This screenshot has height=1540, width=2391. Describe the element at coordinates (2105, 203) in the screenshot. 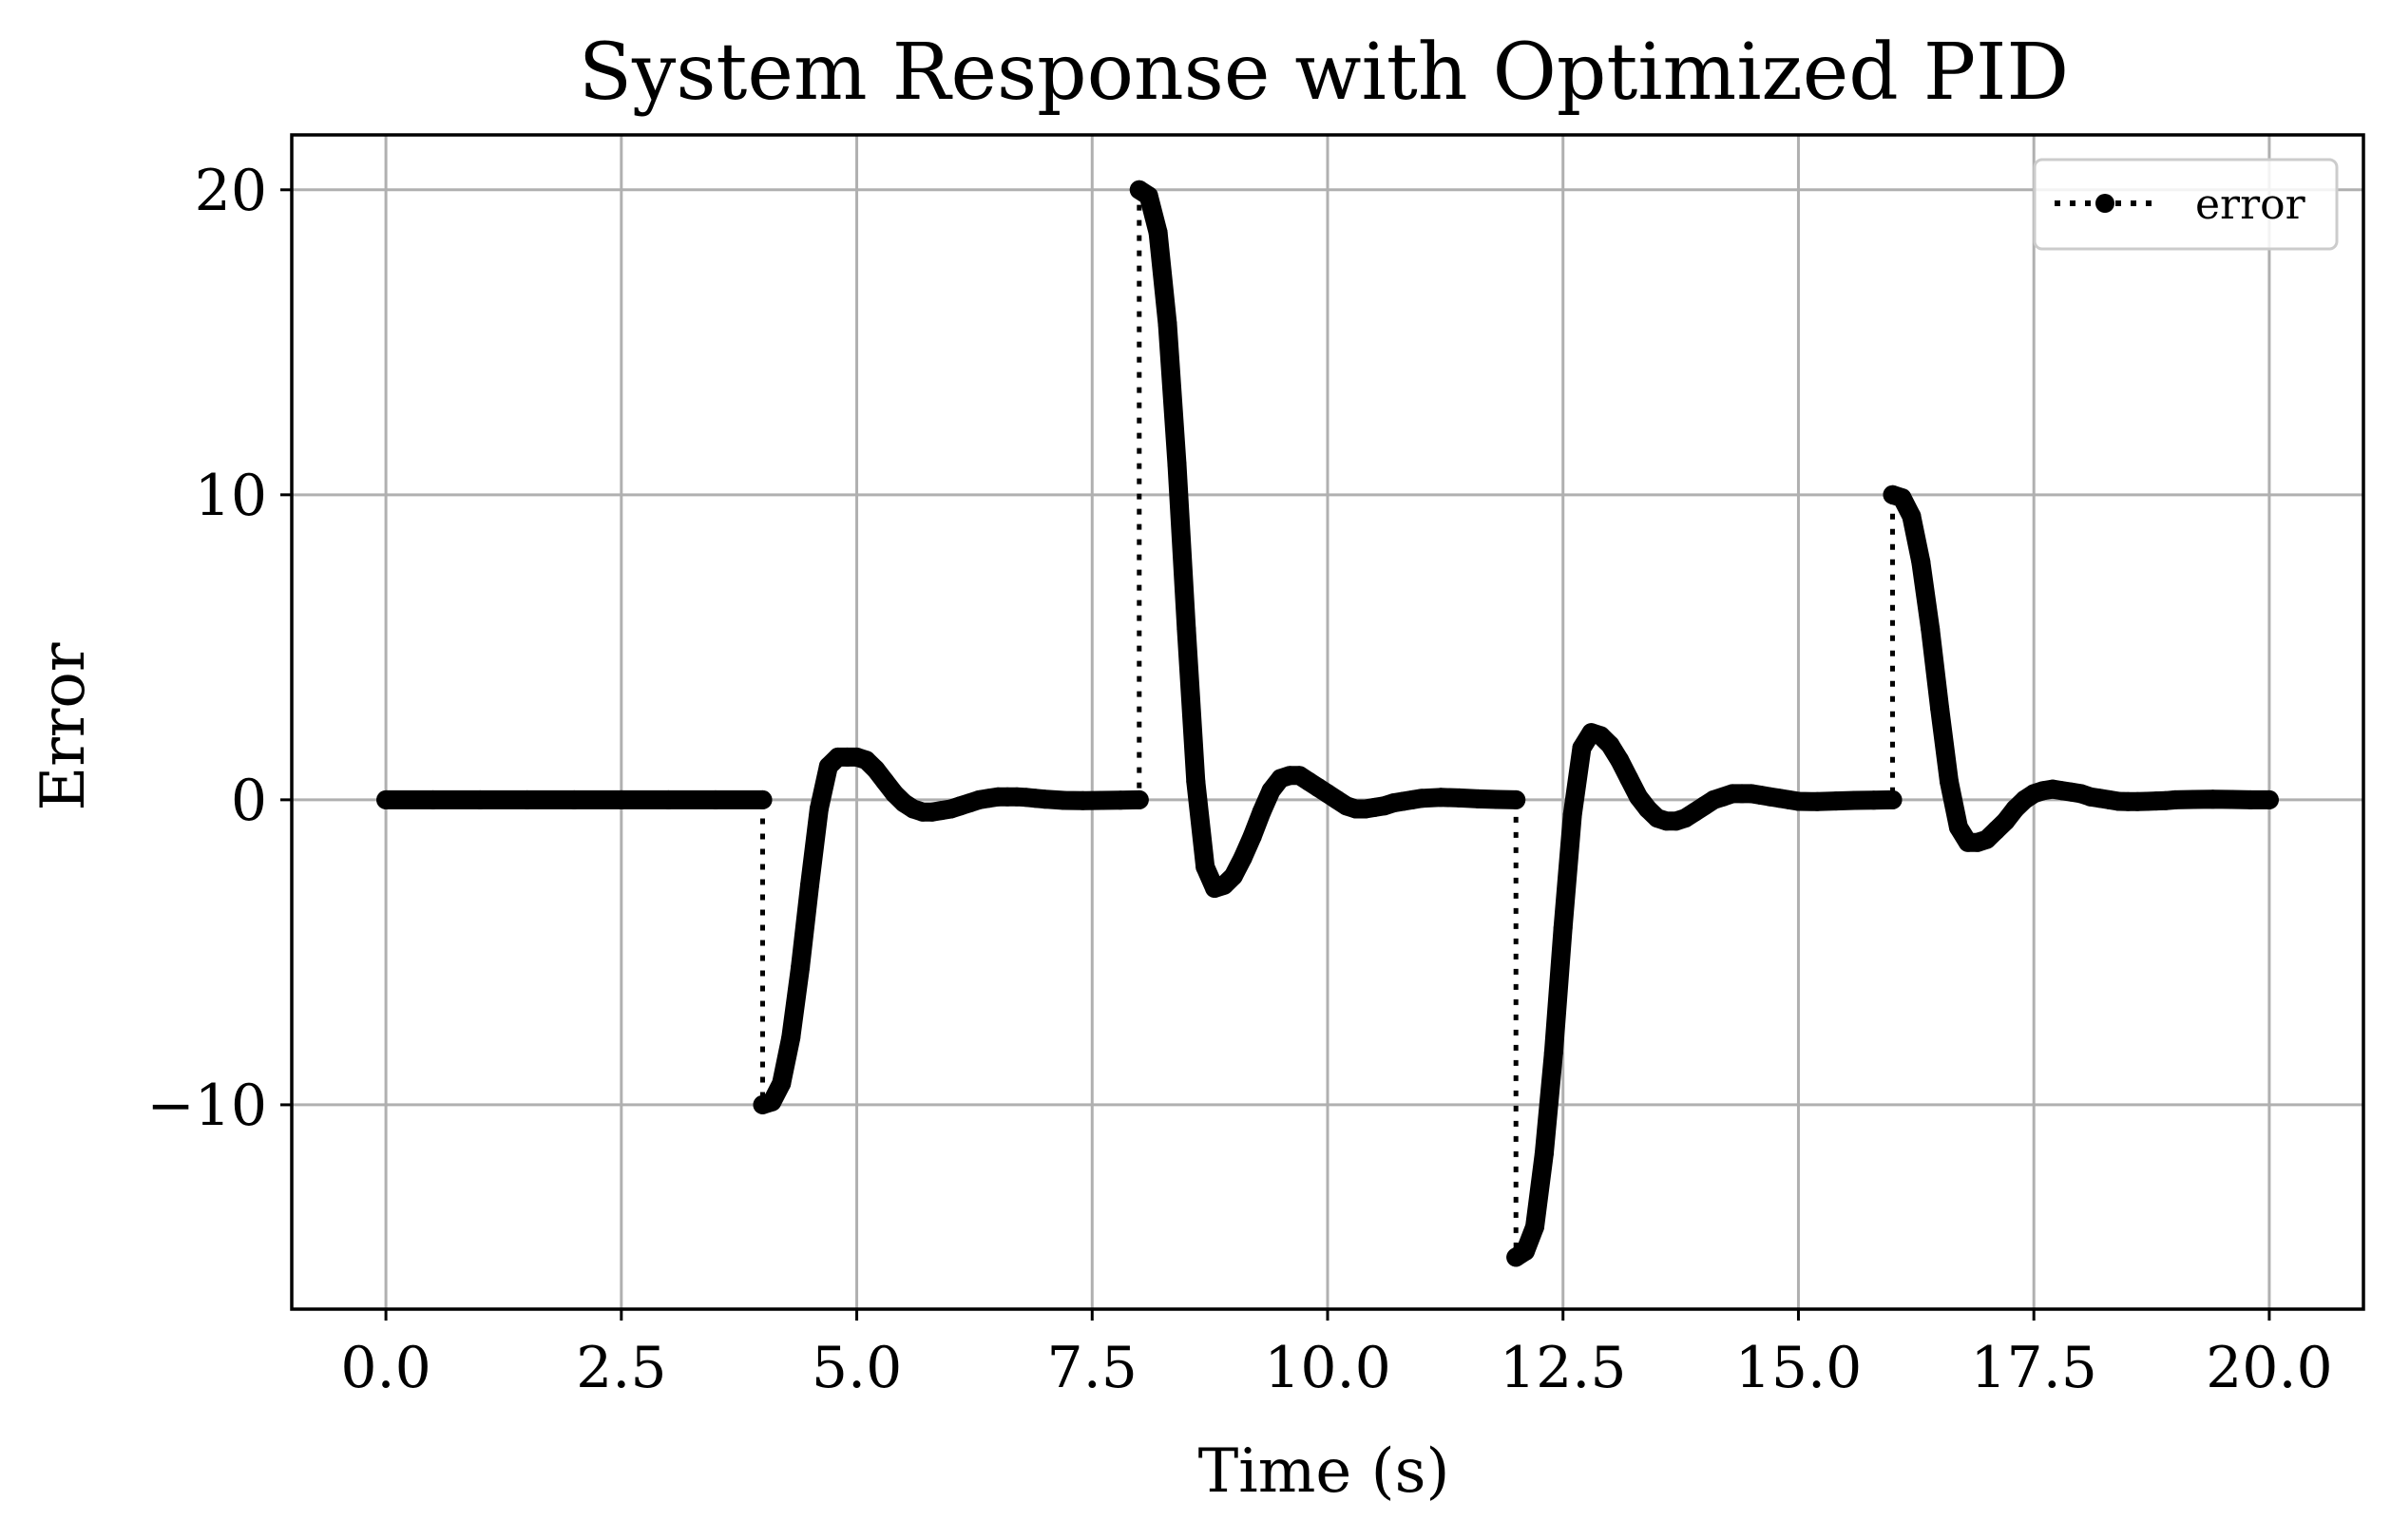

I see `legend-marker-sample` at that location.